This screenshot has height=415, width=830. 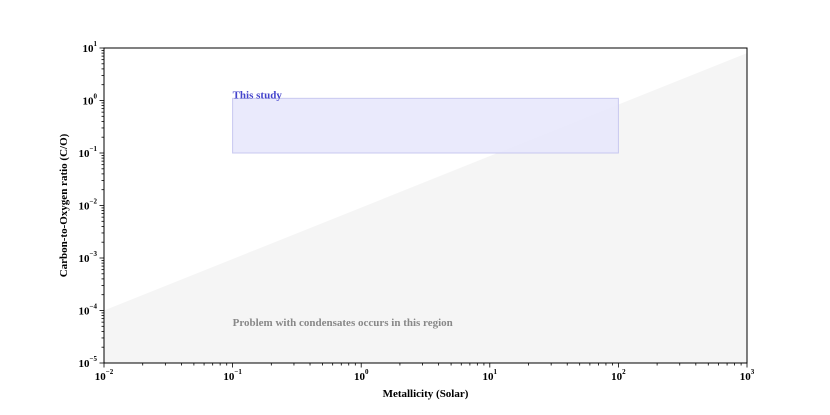 What do you see at coordinates (361, 375) in the screenshot?
I see `x-tick-label: 10⁰` at bounding box center [361, 375].